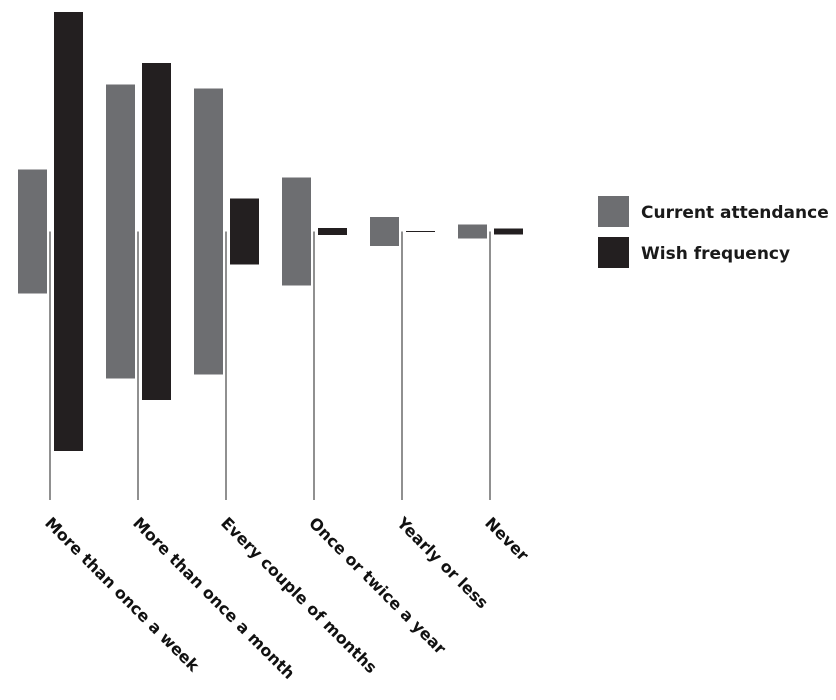 The height and width of the screenshot is (700, 836). I want to click on legend-swatch-current-attendance, so click(613, 211).